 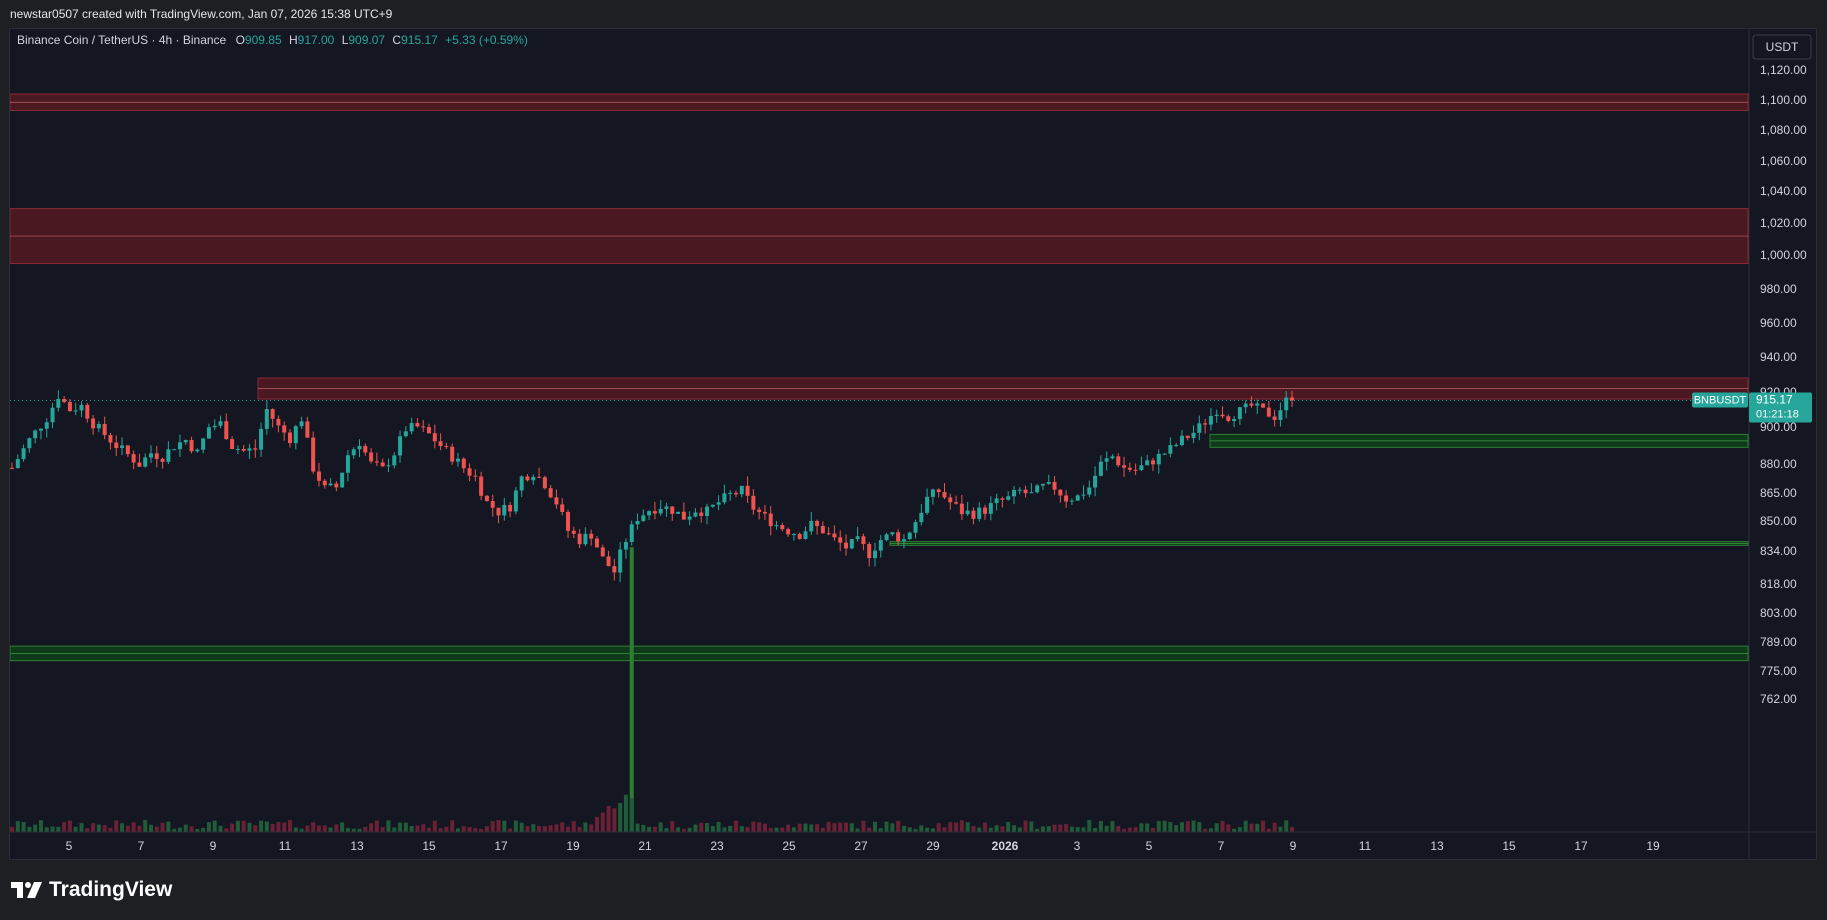 What do you see at coordinates (27, 890) in the screenshot?
I see `tradingview-logo-icon` at bounding box center [27, 890].